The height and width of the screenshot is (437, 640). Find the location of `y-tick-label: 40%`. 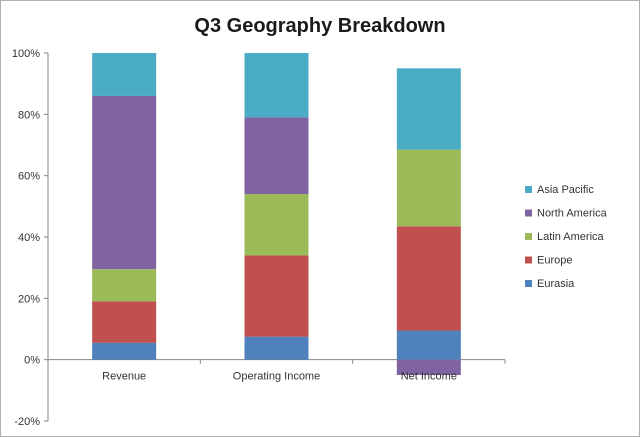

y-tick-label: 40% is located at coordinates (29, 238).